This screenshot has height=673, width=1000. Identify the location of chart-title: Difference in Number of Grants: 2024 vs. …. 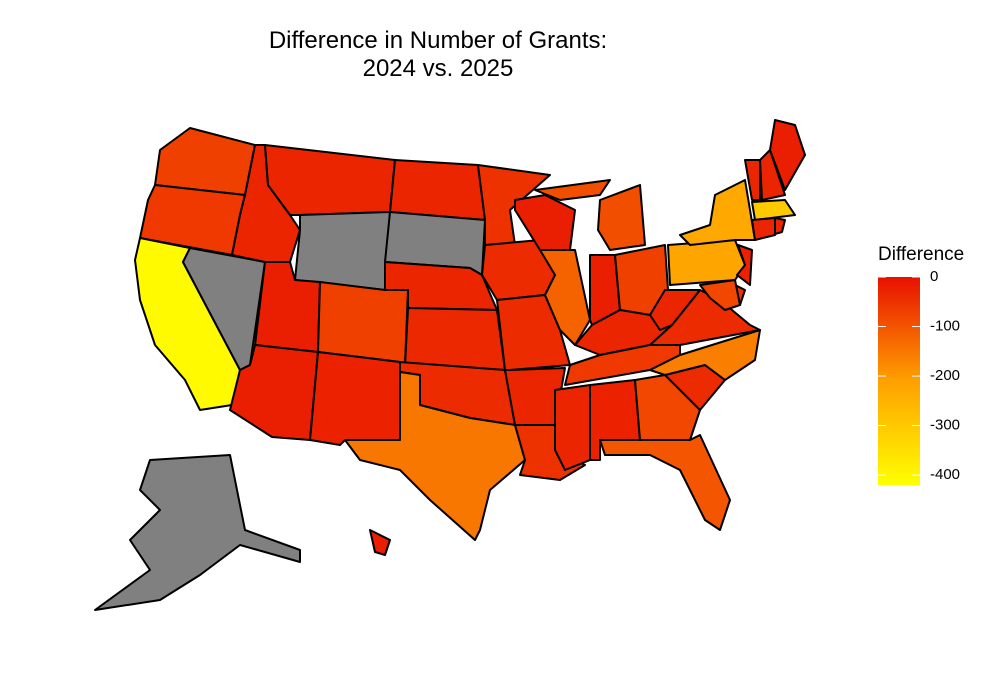
(438, 54).